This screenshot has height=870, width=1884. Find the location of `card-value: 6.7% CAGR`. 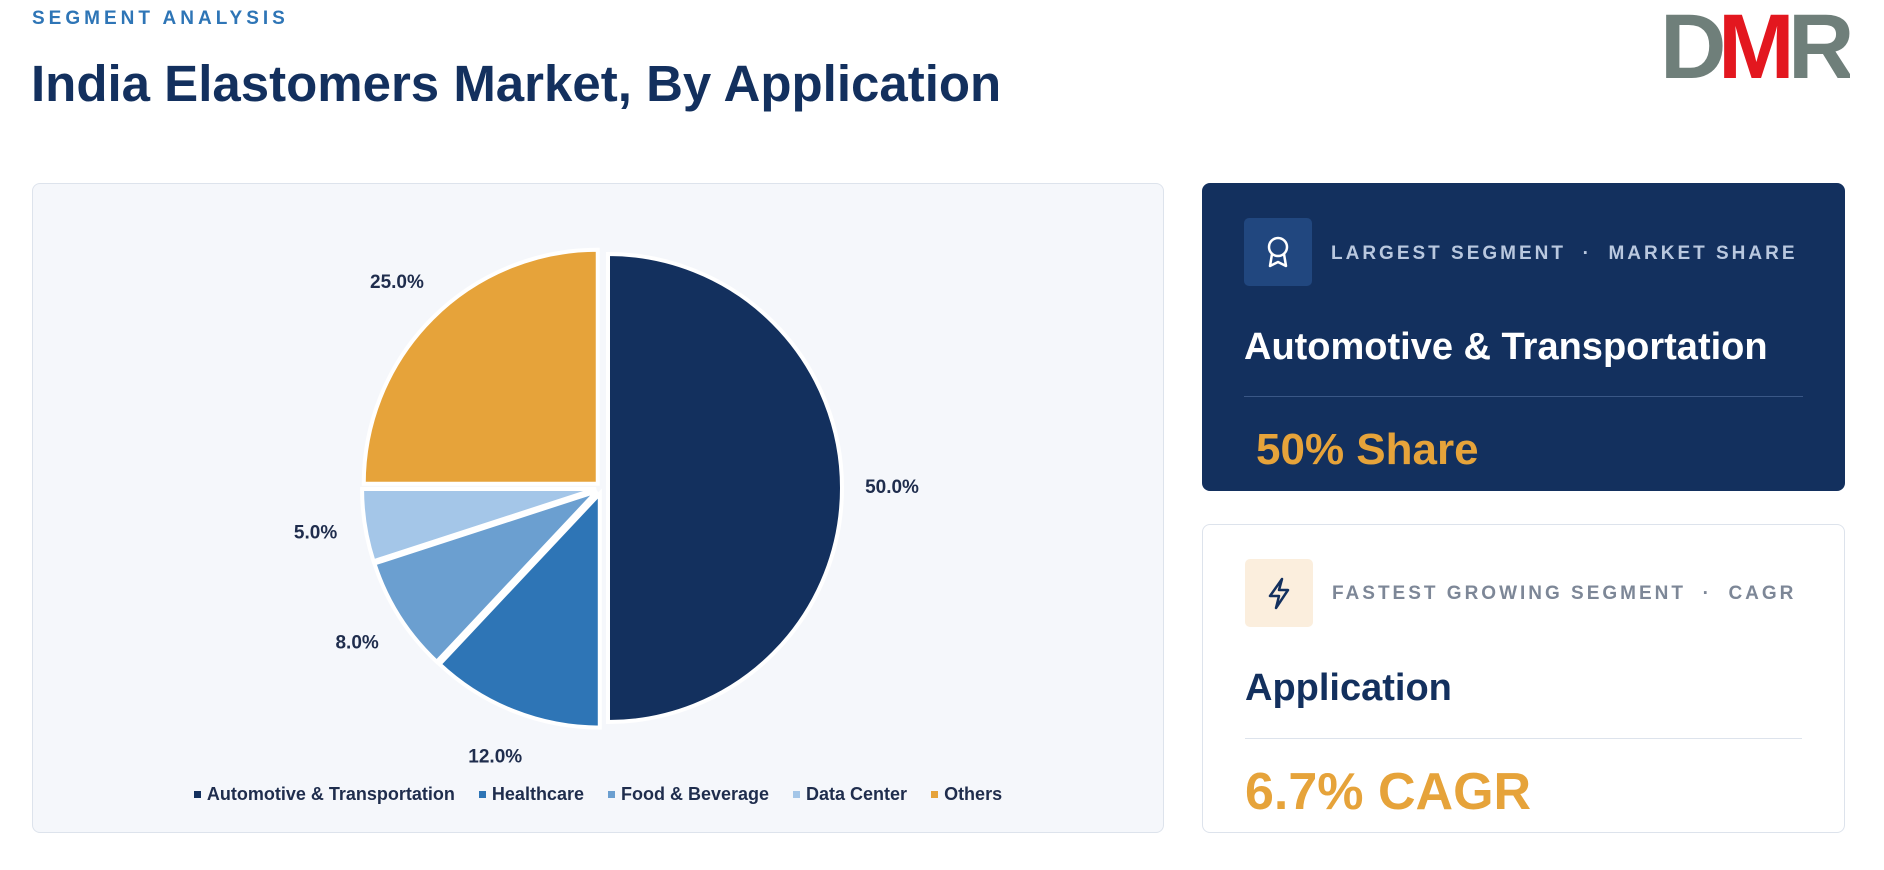

card-value: 6.7% CAGR is located at coordinates (1388, 792).